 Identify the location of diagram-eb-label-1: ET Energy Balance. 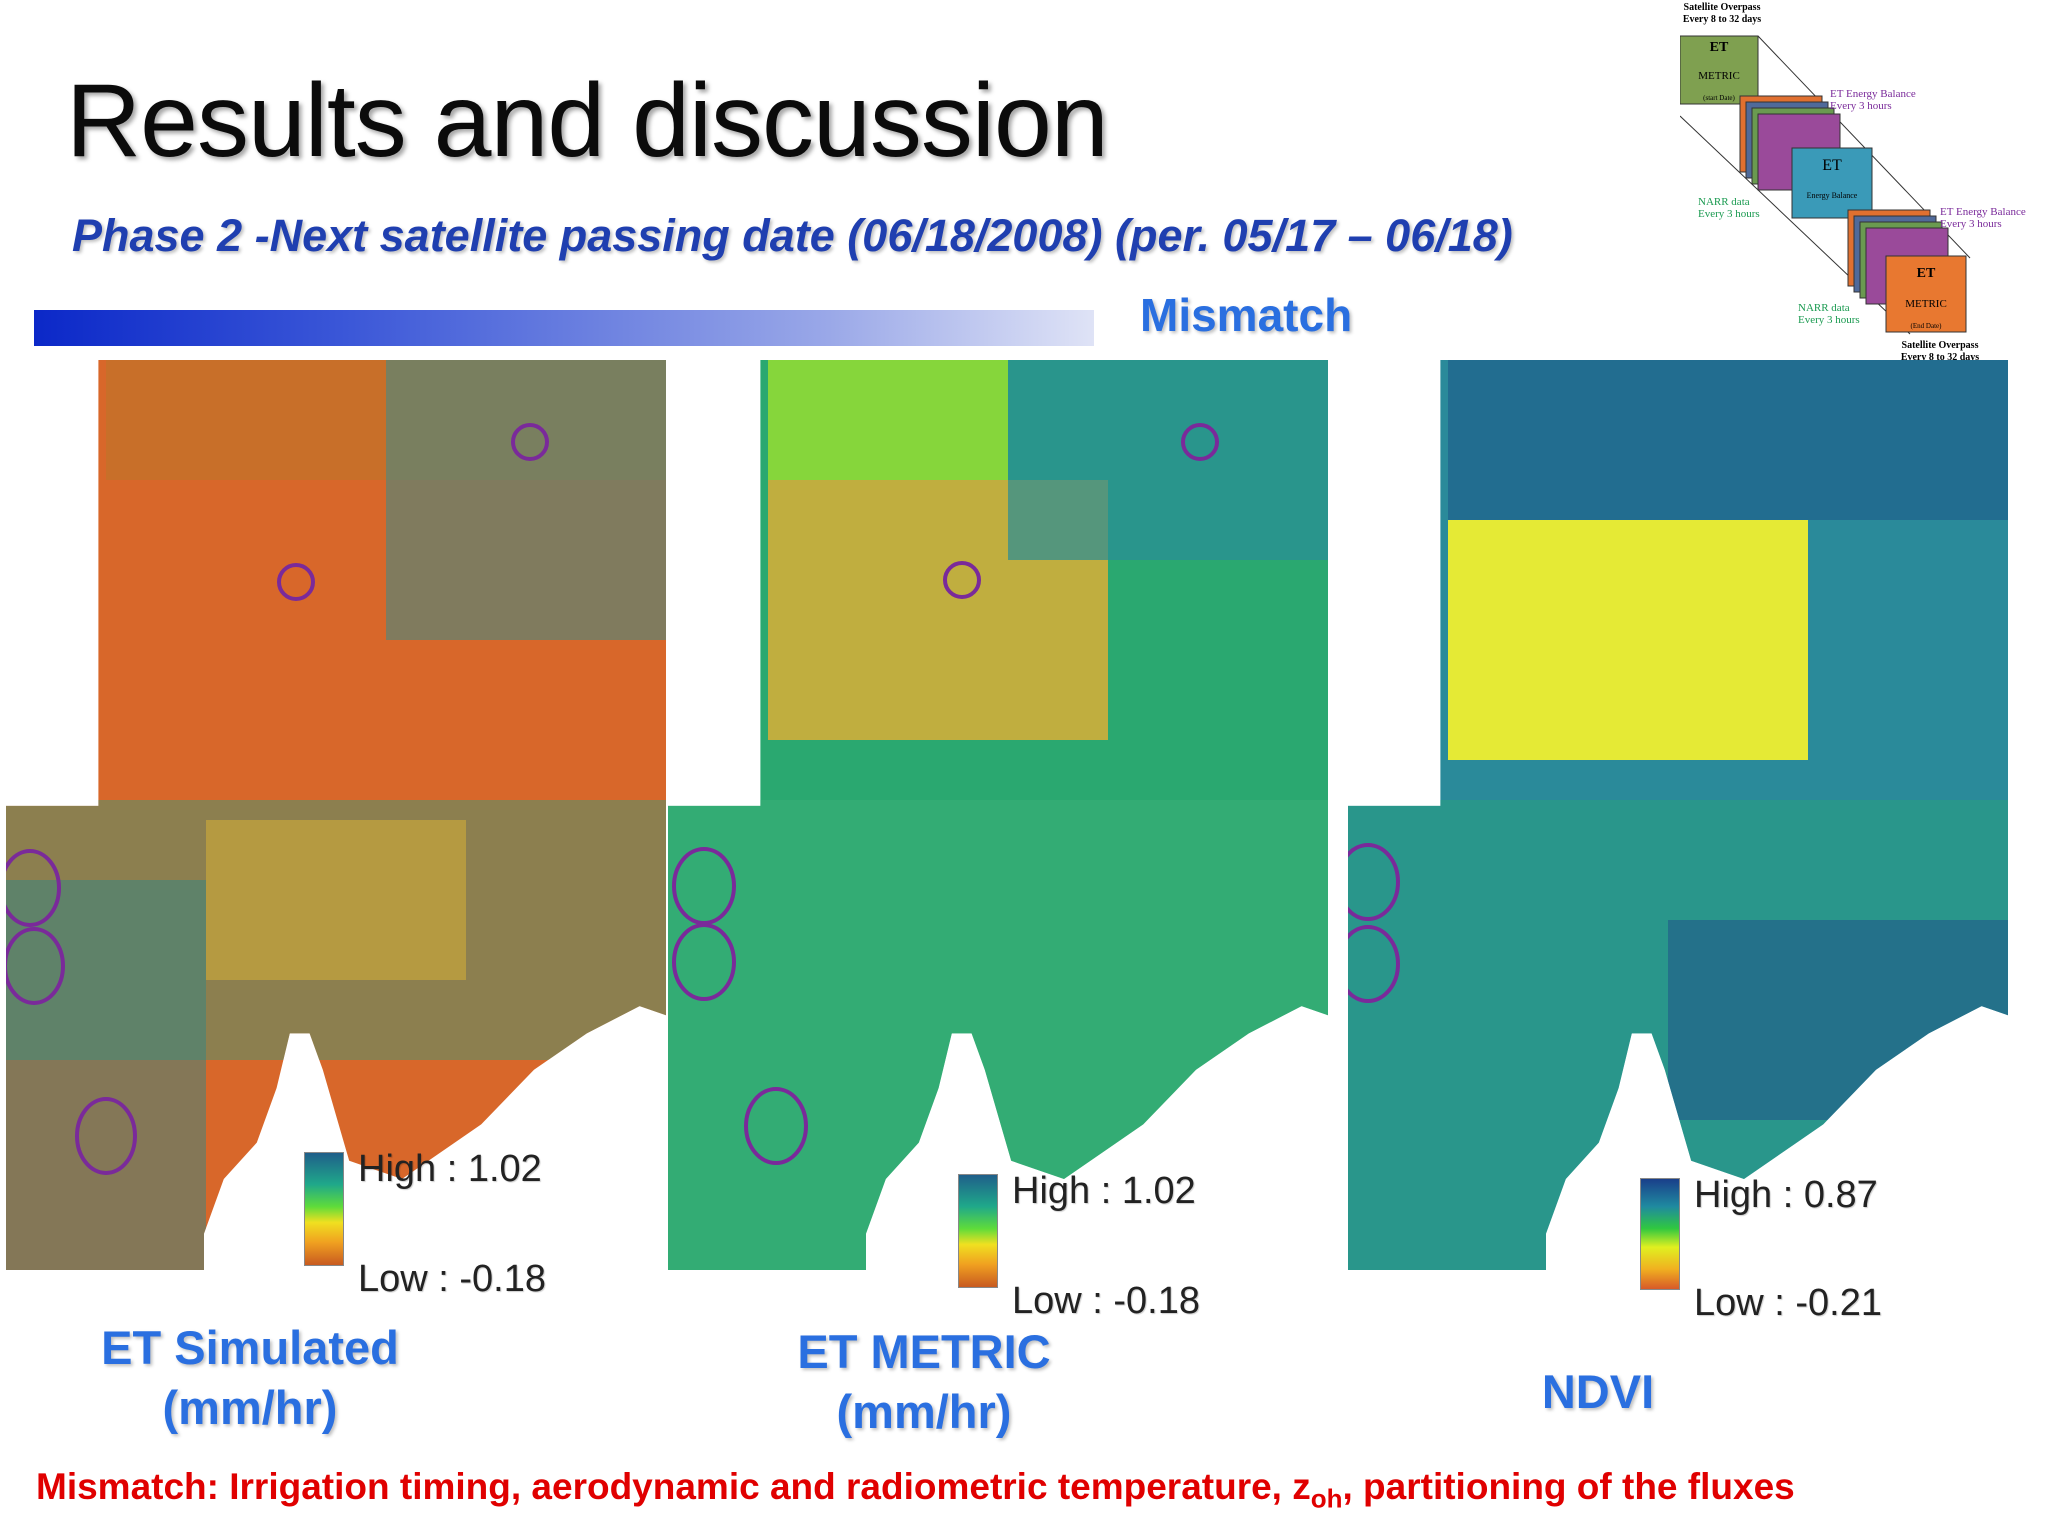
(1873, 94).